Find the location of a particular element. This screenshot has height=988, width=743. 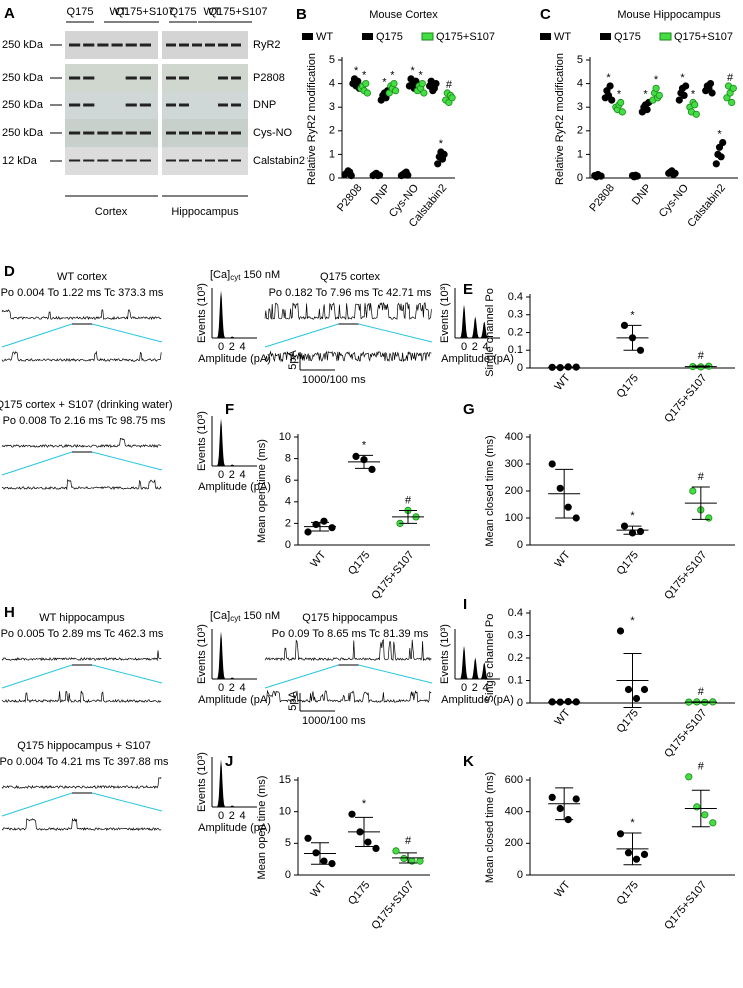

scale-current: 5pA is located at coordinates (293, 701).